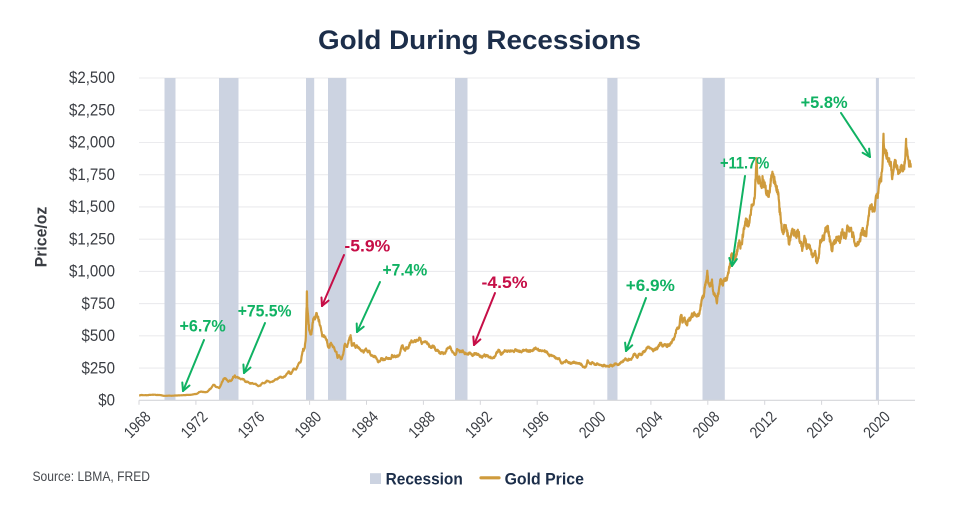 This screenshot has width=958, height=507. What do you see at coordinates (651, 286) in the screenshot?
I see `svg-text: +6.9%` at bounding box center [651, 286].